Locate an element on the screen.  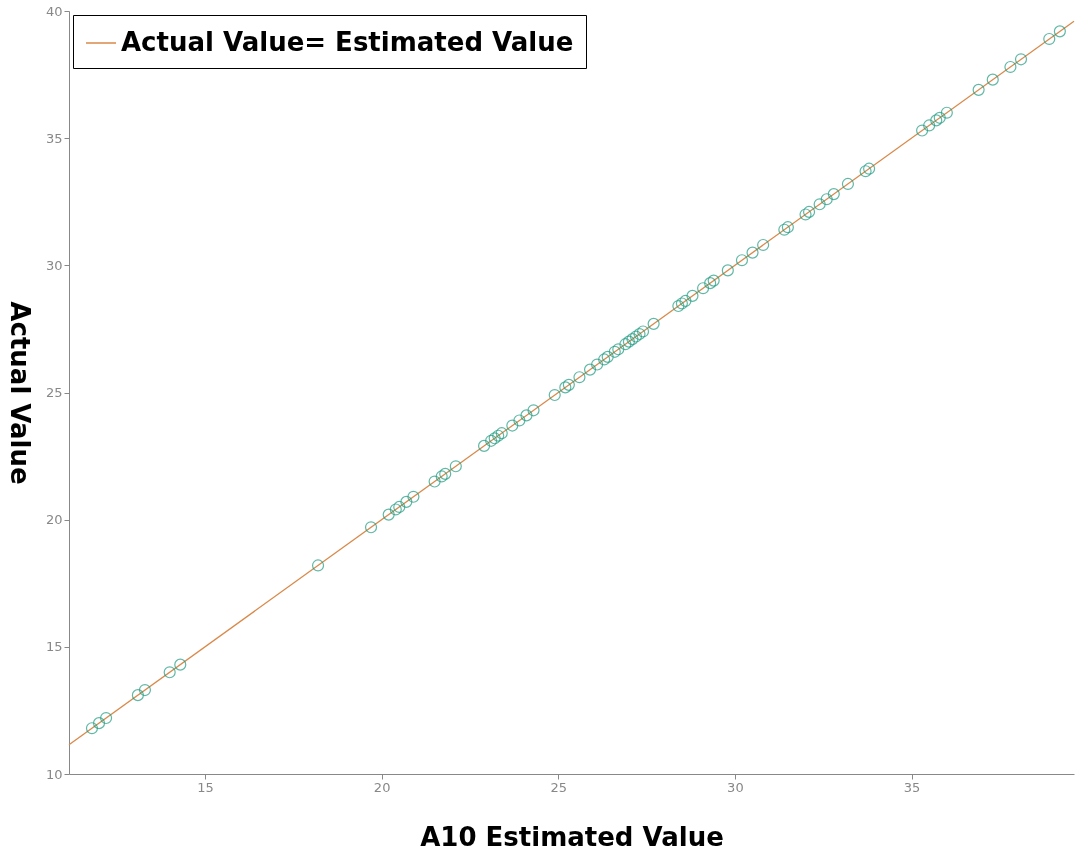
y-axis-title: Actual Value is located at coordinates (19, 393).